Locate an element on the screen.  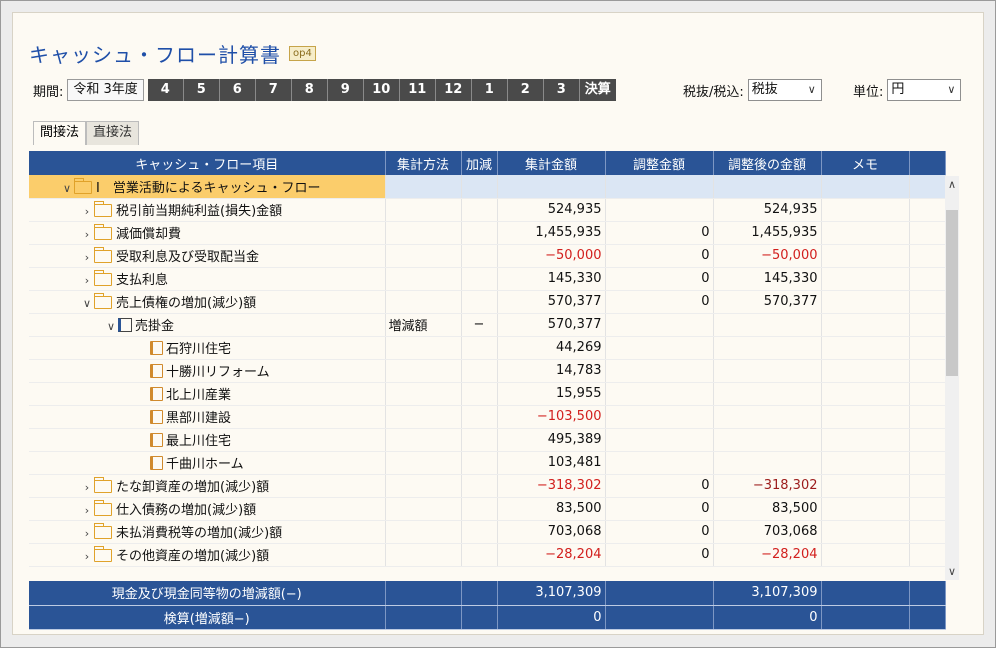
table-row: ∨ 売掛金 増減額 − 570,377 is located at coordinates (487, 325).